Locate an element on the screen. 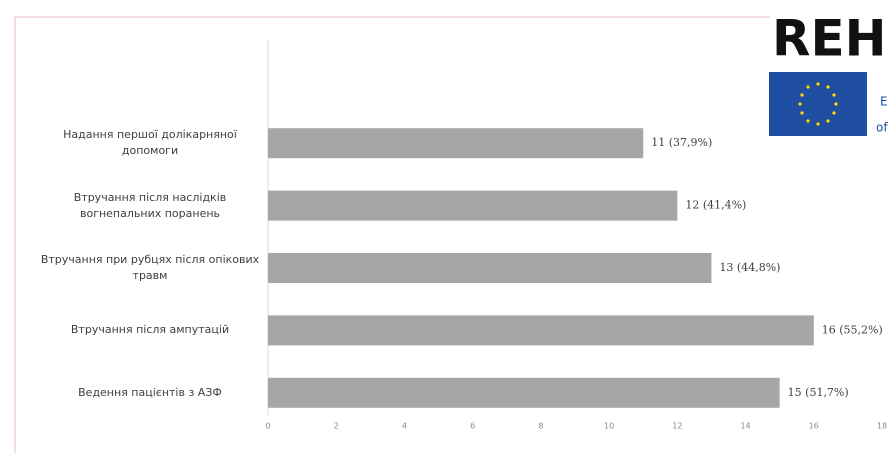 The image size is (890, 453). x-tick-label: 16 is located at coordinates (814, 426).